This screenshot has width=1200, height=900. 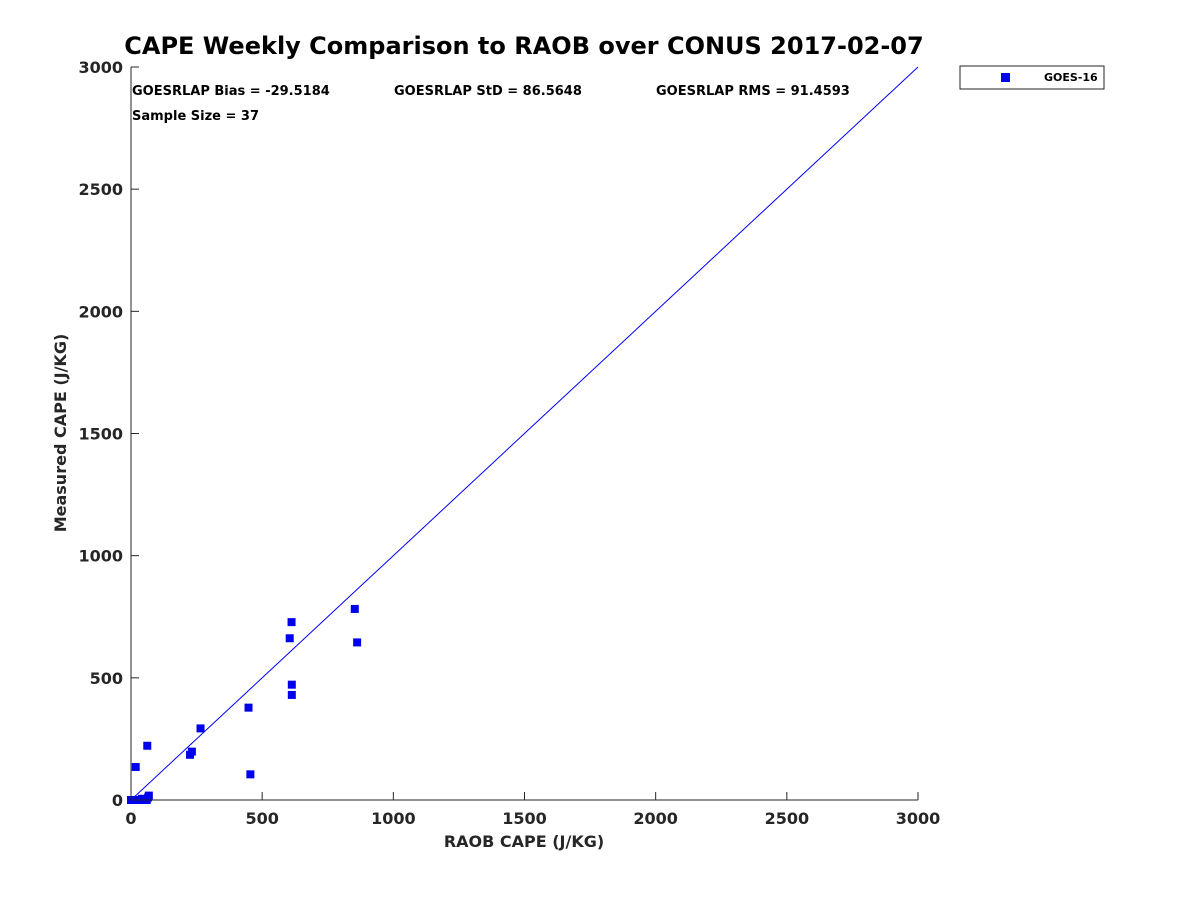 I want to click on x-ticks: 0 500 1000 1500 2000 2500 3000, so click(x=532, y=810).